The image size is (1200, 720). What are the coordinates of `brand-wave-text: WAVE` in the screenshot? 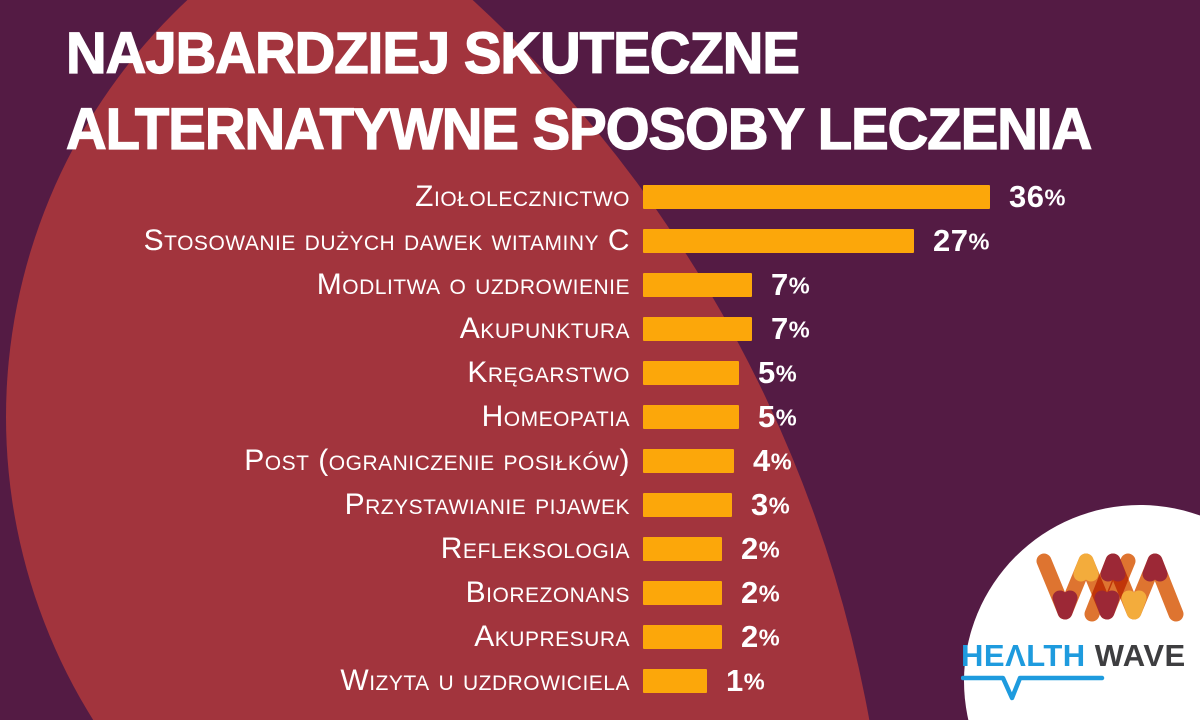 It's located at (1140, 655).